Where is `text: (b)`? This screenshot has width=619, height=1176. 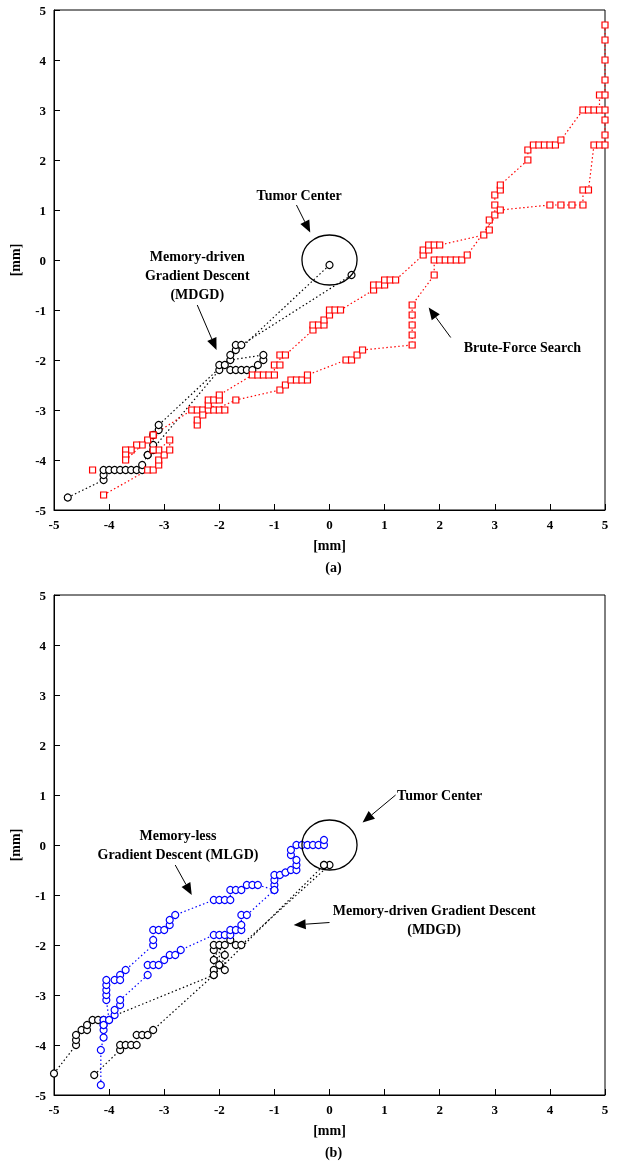 text: (b) is located at coordinates (333, 1152).